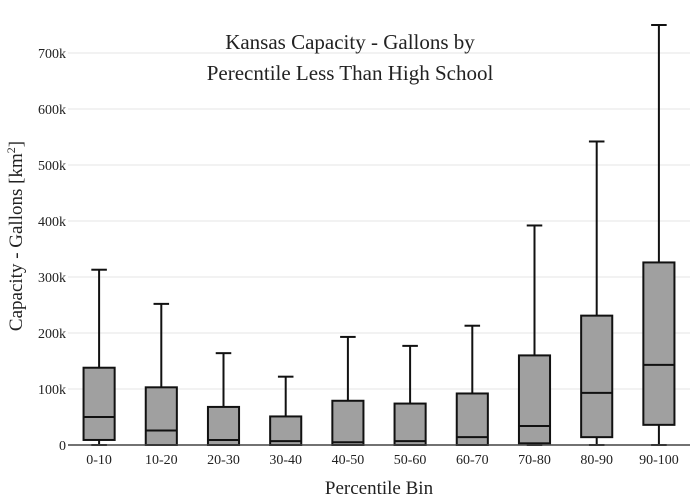  Describe the element at coordinates (52, 222) in the screenshot. I see `y-tick-label: 400k` at that location.